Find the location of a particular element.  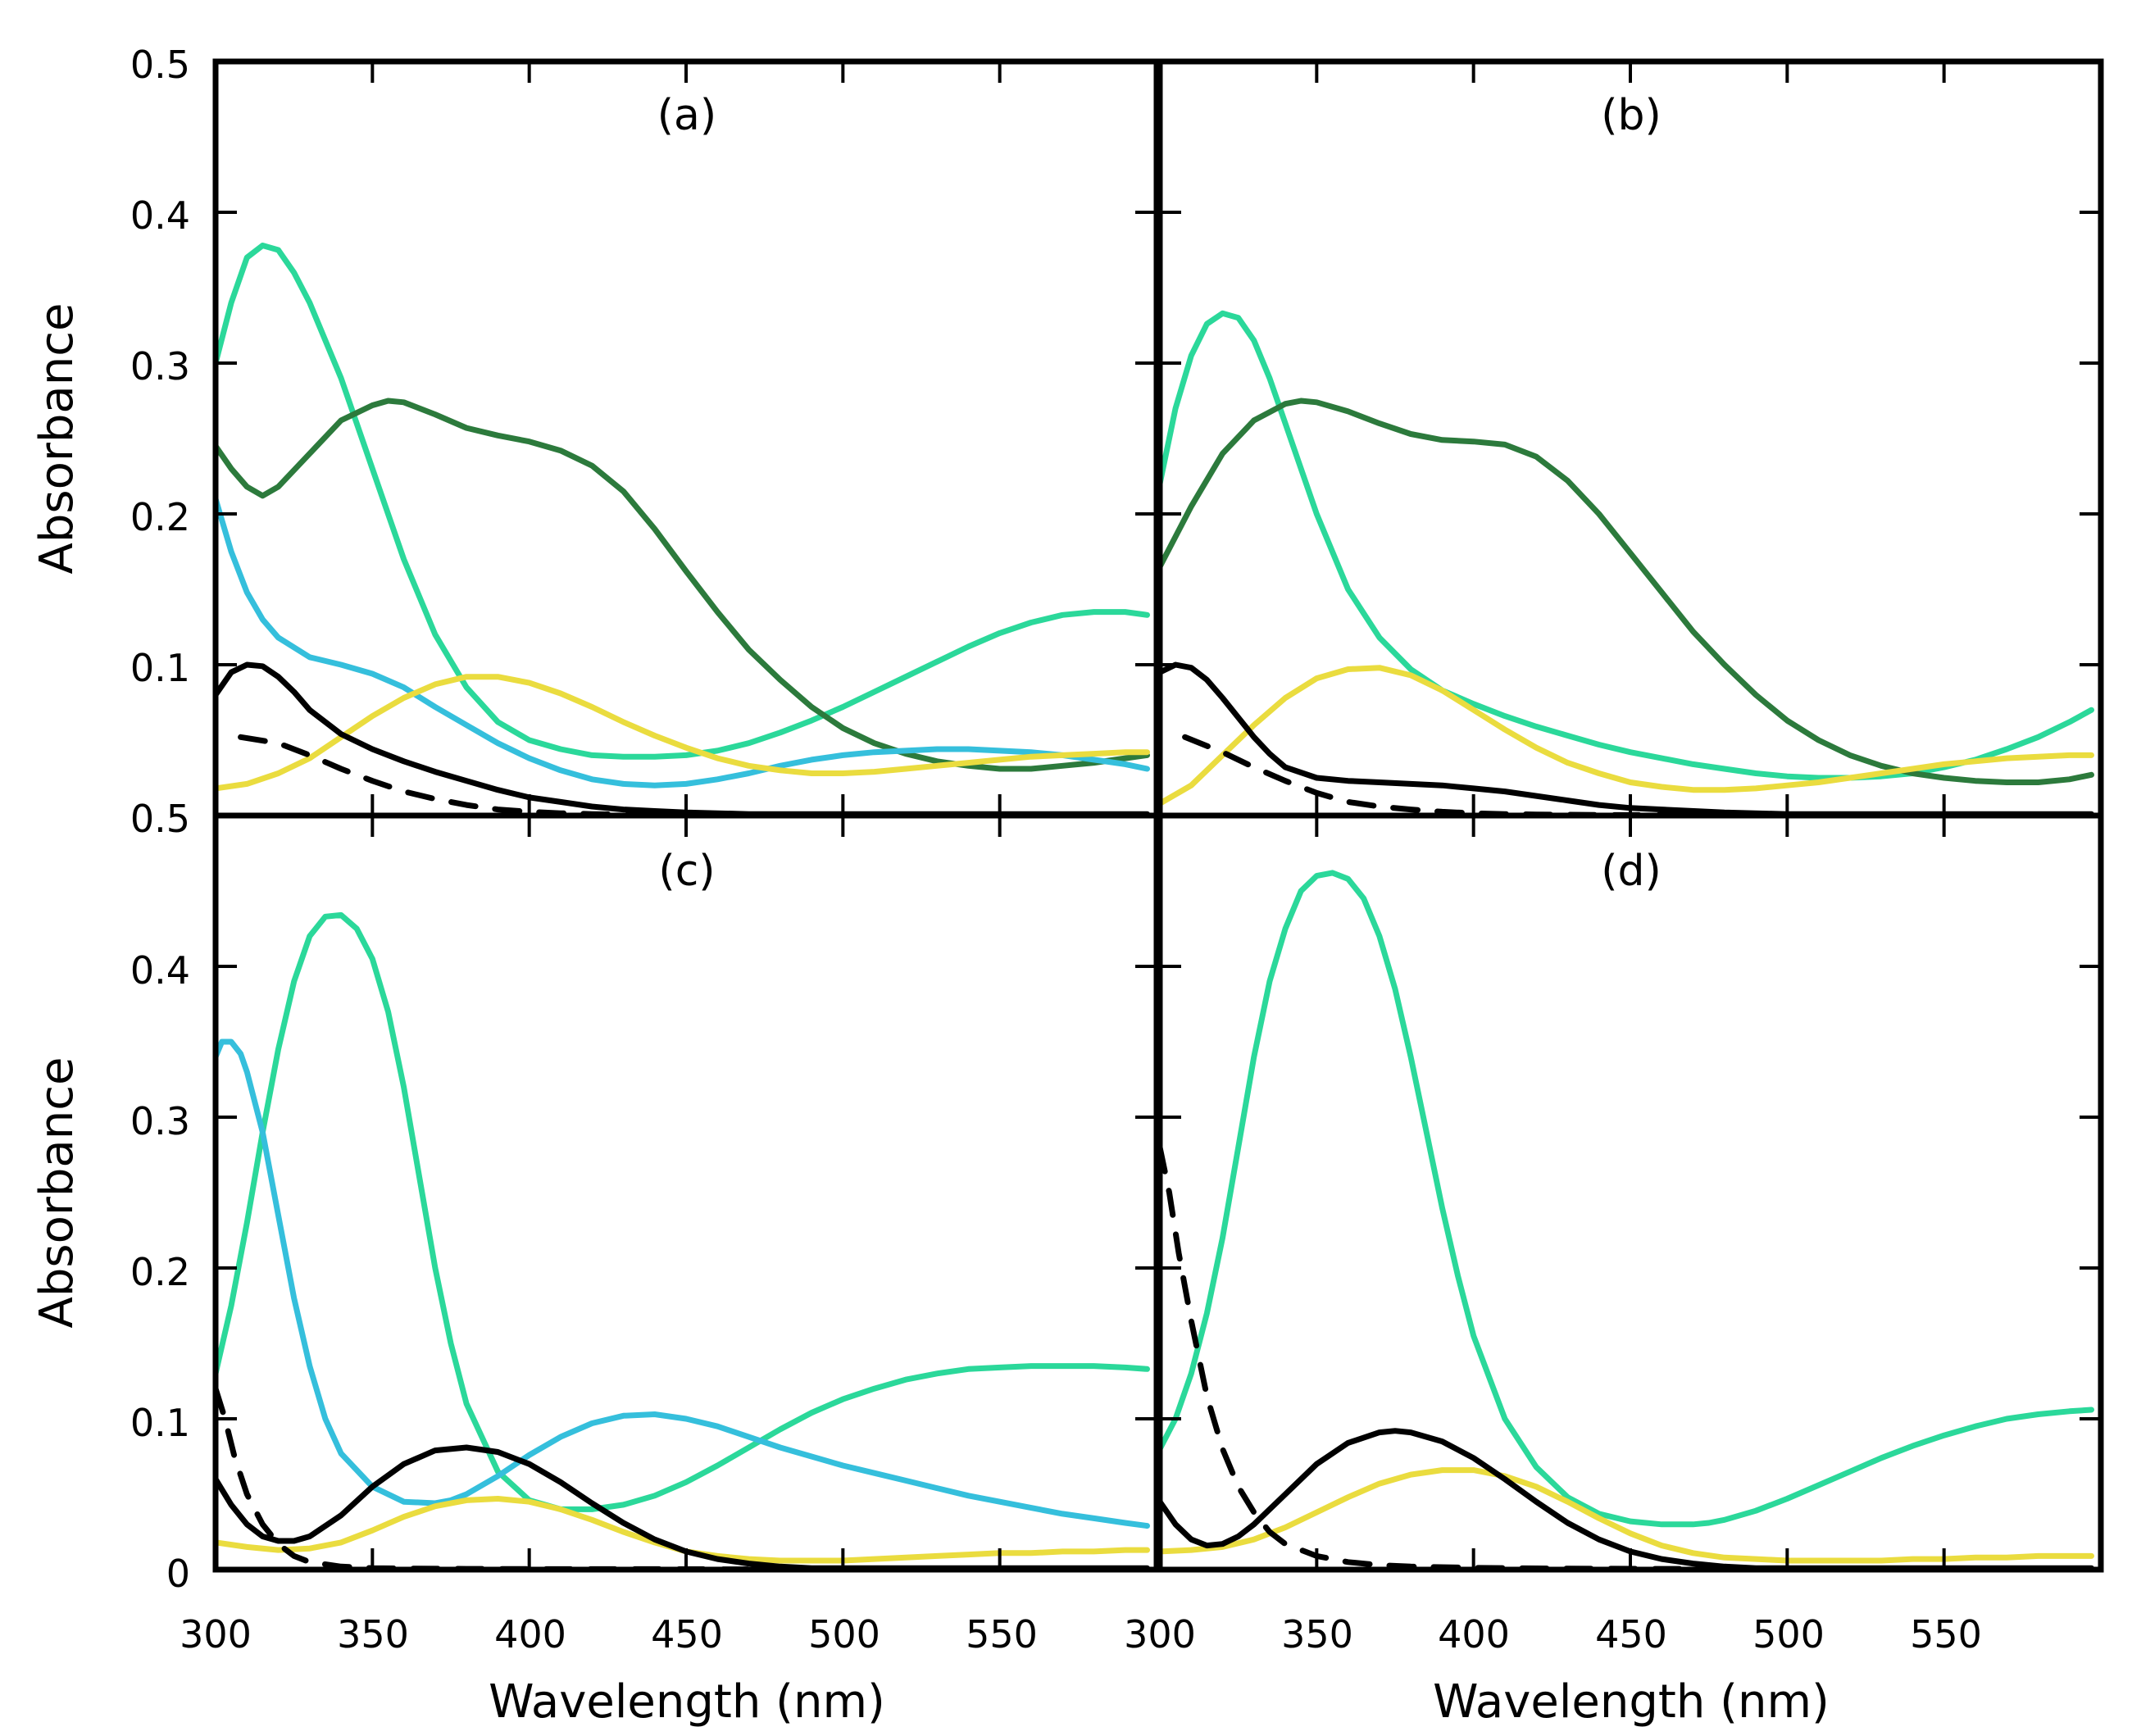

y-tick-label: 0 is located at coordinates (178, 1574).